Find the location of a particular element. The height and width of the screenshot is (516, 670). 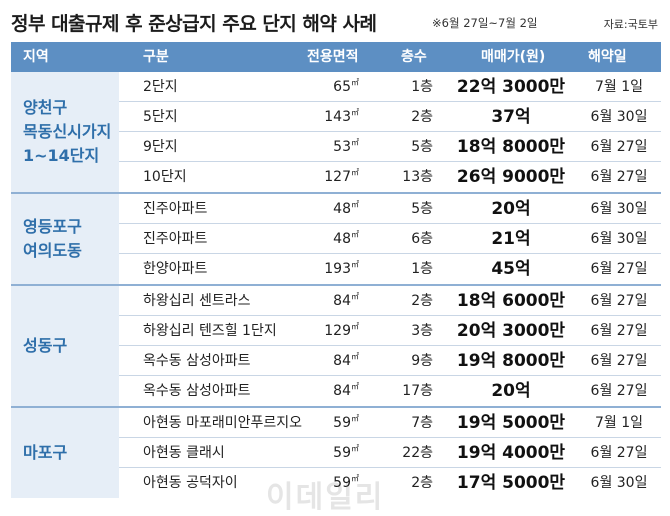

price-cell: 22억 3000만 is located at coordinates (511, 87).